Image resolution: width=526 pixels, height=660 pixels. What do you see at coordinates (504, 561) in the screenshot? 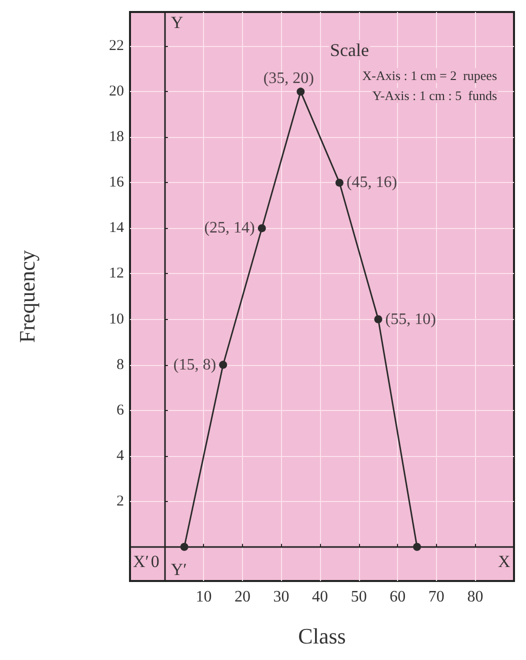
I see `annotation: X` at bounding box center [504, 561].